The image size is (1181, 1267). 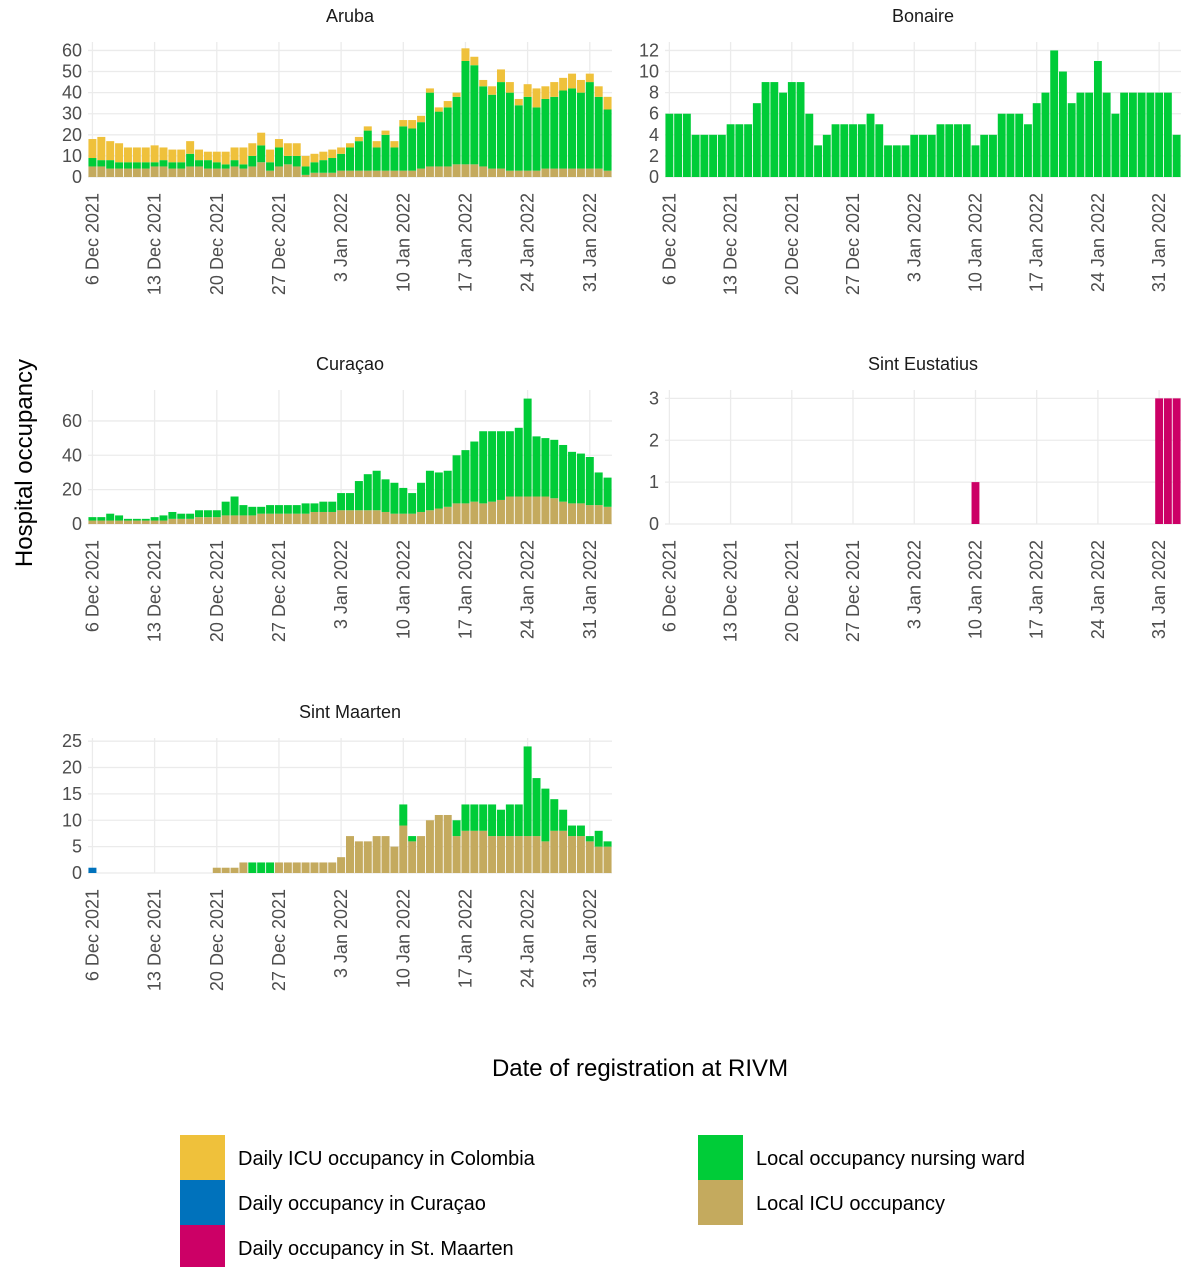 I want to click on x-tick-label: 3 Jan 2022, so click(x=914, y=584).